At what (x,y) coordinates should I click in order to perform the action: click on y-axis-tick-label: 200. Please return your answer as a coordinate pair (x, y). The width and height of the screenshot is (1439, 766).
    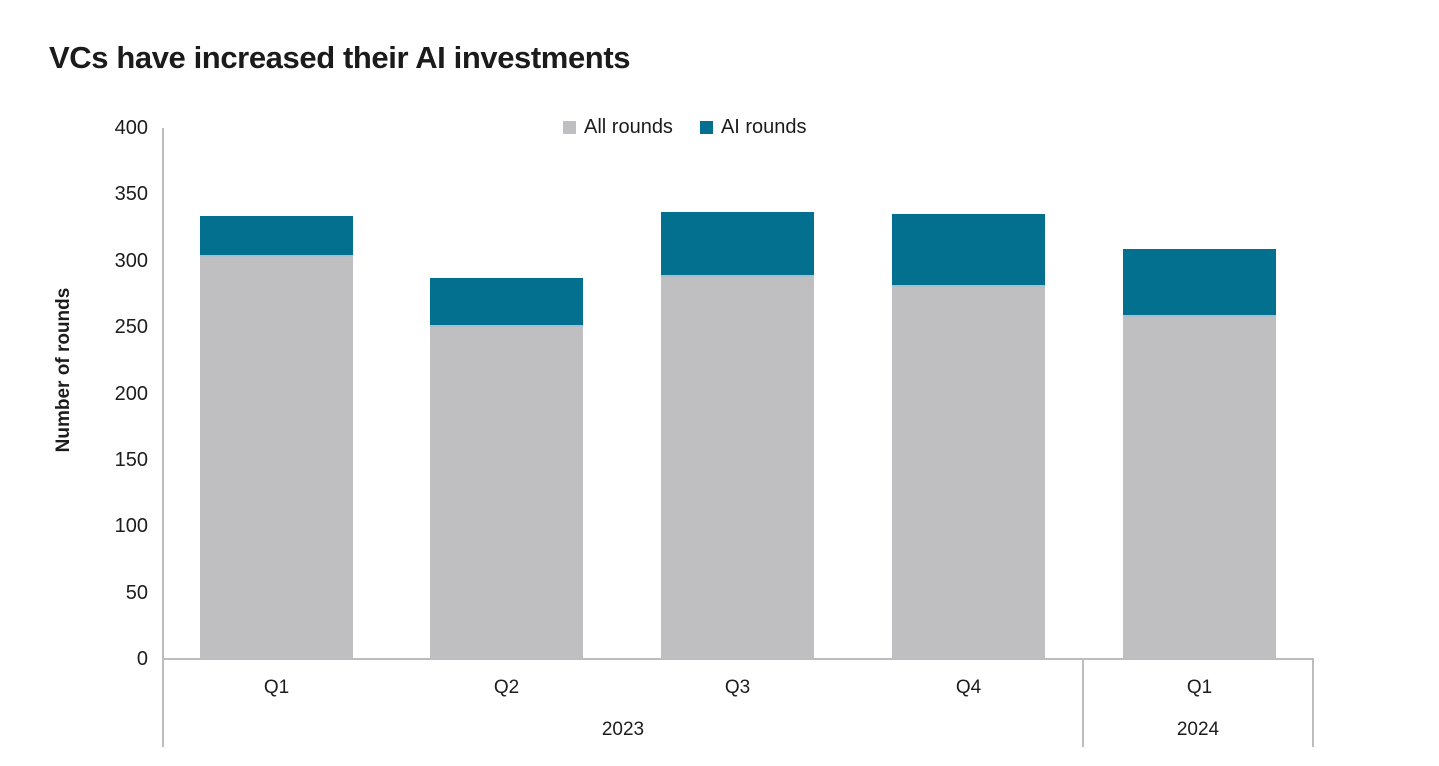
    Looking at the image, I should click on (131, 393).